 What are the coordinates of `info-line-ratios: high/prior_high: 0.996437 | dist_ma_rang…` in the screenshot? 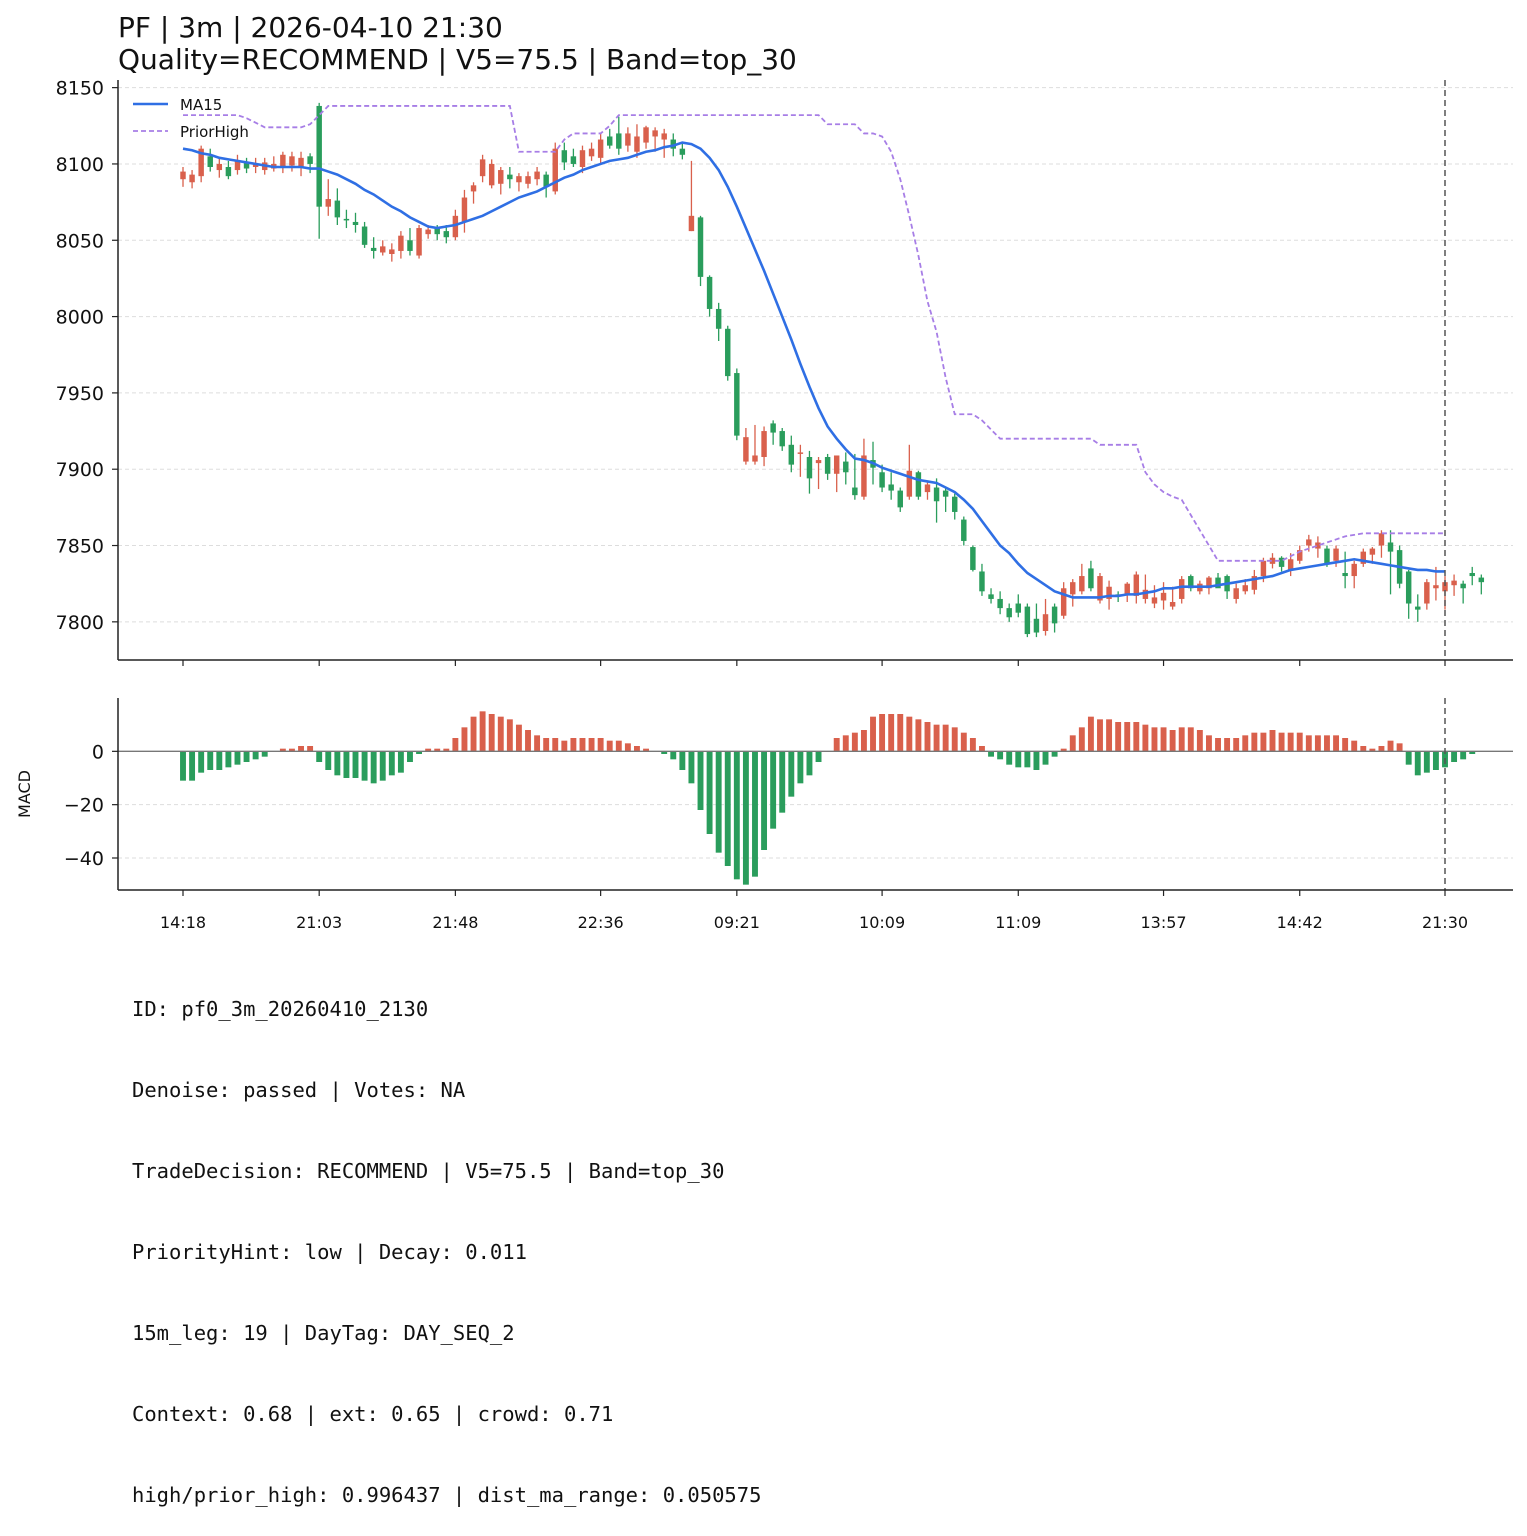 It's located at (447, 1495).